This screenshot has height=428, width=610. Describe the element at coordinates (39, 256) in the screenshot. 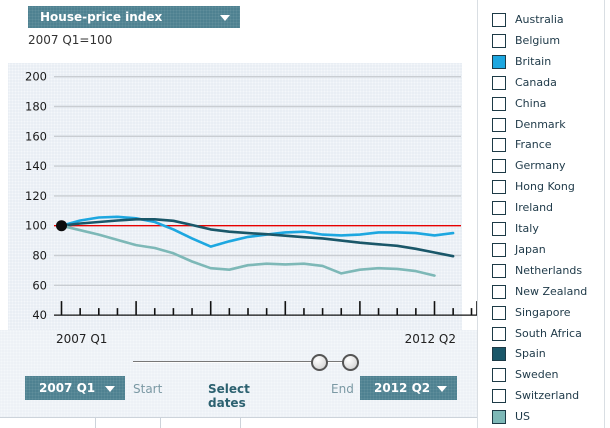

I see `svg-text: 80` at that location.